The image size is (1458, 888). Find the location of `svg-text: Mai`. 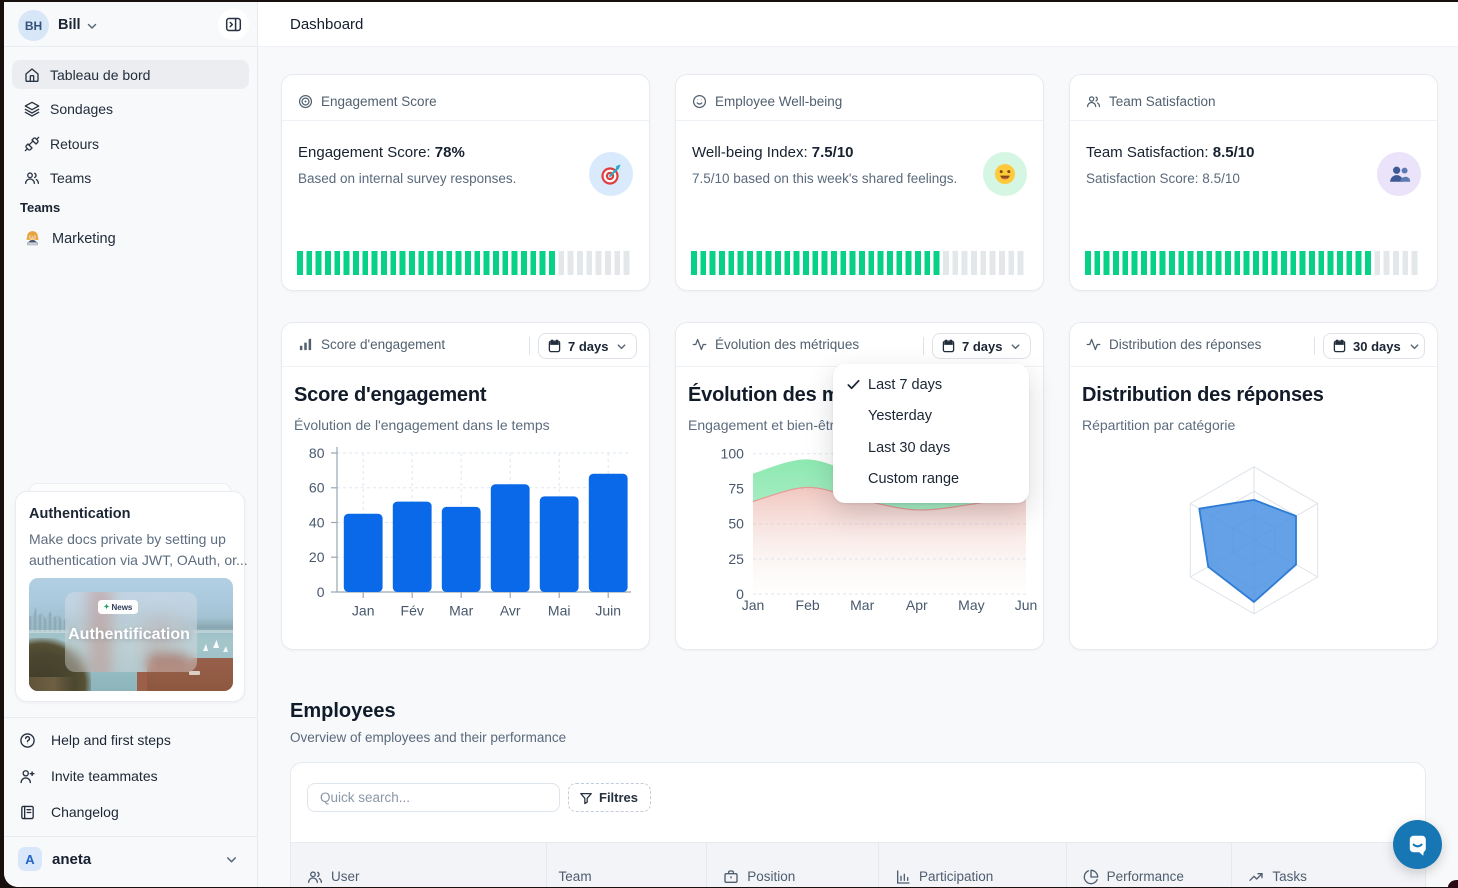

svg-text: Mai is located at coordinates (559, 611).